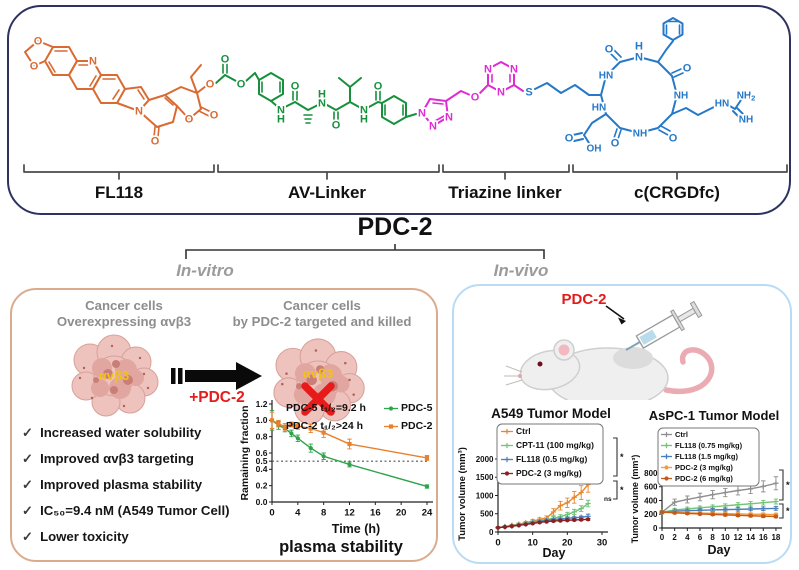 Image resolution: width=799 pixels, height=570 pixels. I want to click on component-braces, so click(405, 172).